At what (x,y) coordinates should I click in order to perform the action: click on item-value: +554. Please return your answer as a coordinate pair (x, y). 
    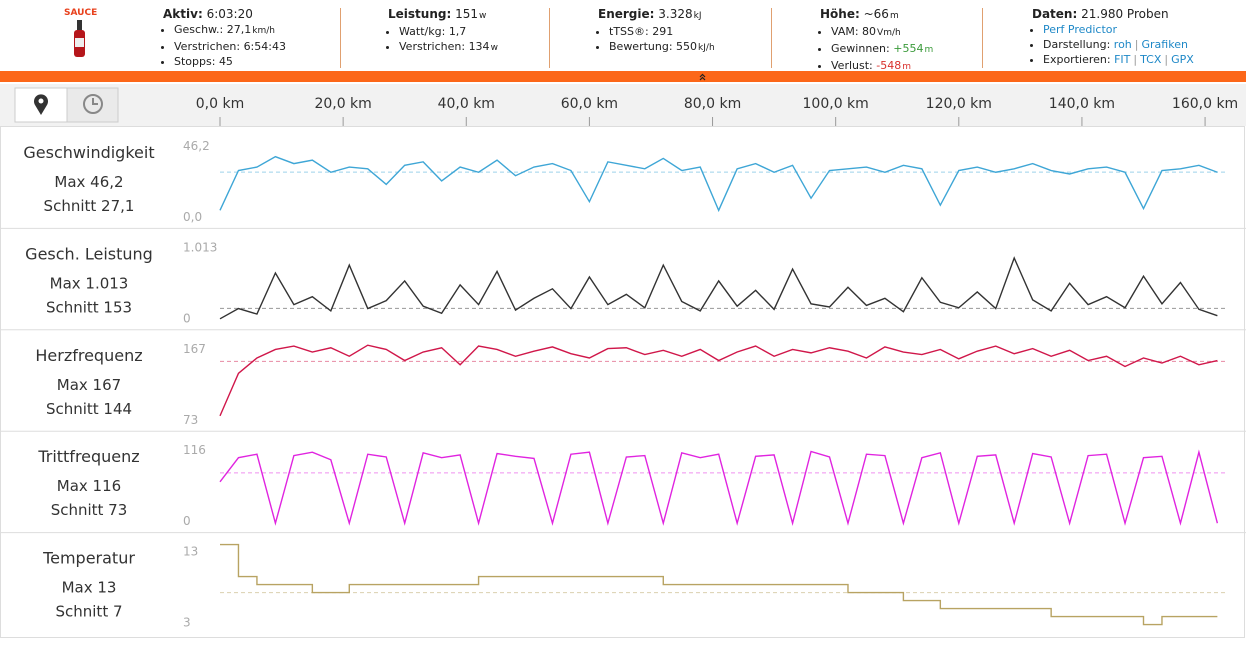
    Looking at the image, I should click on (908, 48).